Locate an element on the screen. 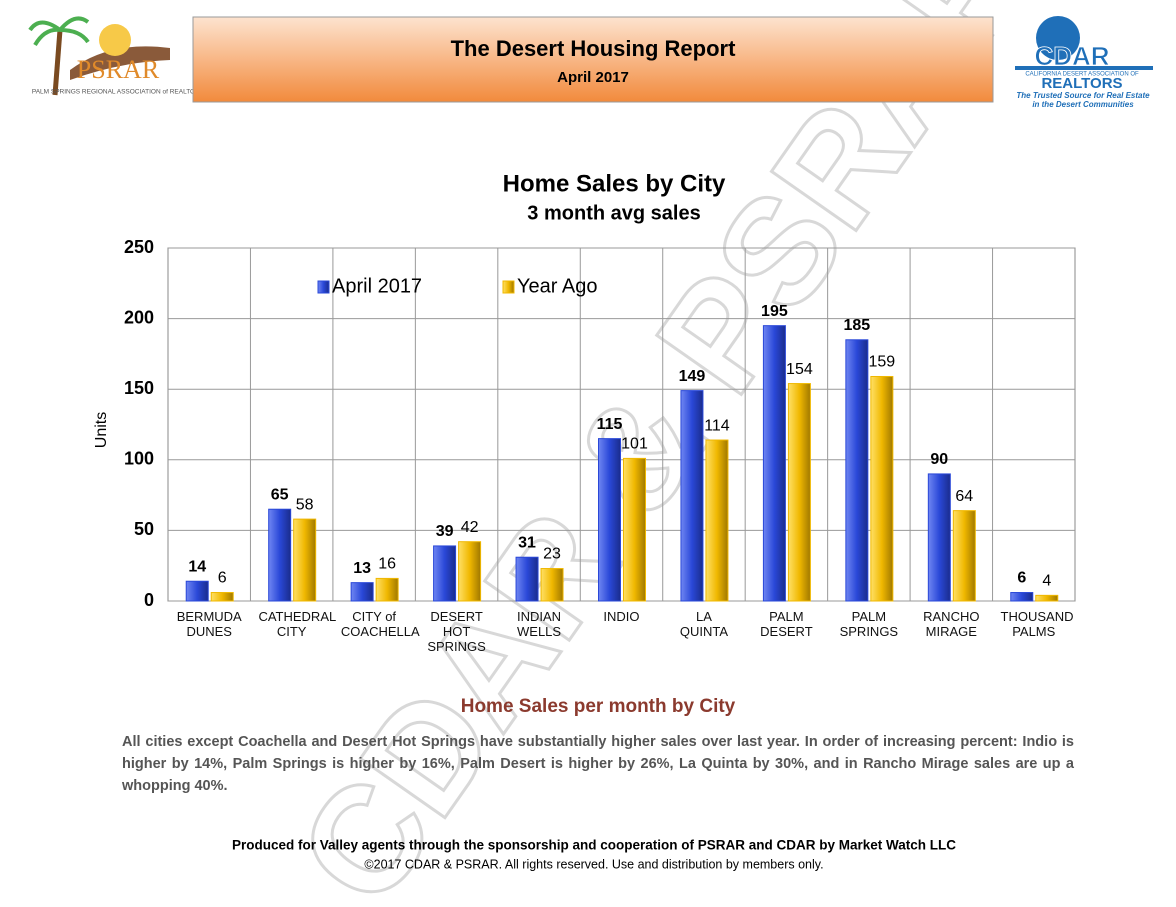 This screenshot has width=1176, height=907. y-tick-label: 250 is located at coordinates (139, 247).